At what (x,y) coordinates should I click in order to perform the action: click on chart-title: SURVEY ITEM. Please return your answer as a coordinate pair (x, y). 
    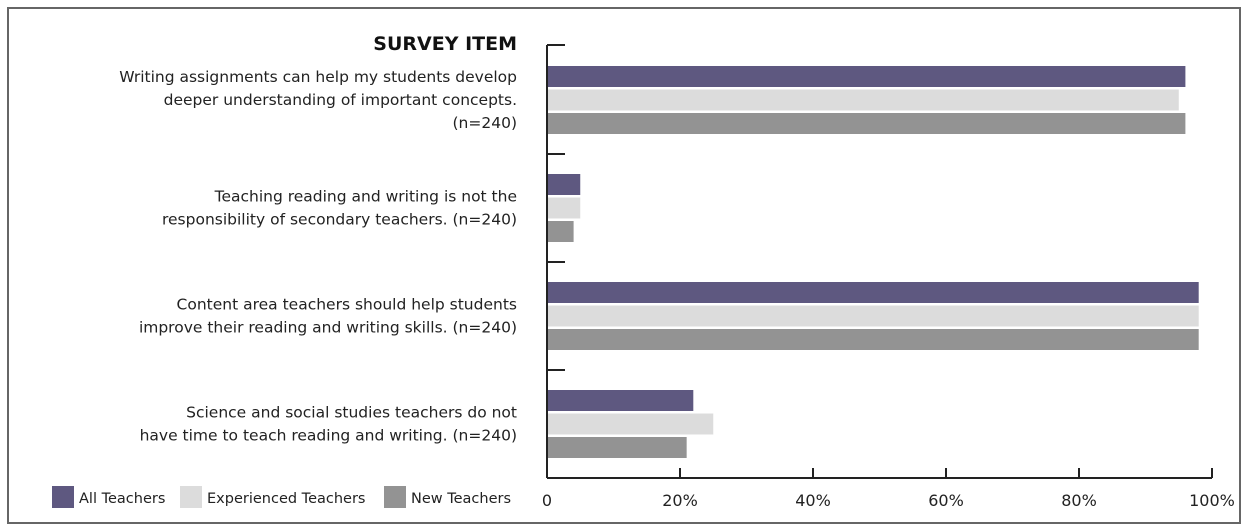
    Looking at the image, I should click on (445, 44).